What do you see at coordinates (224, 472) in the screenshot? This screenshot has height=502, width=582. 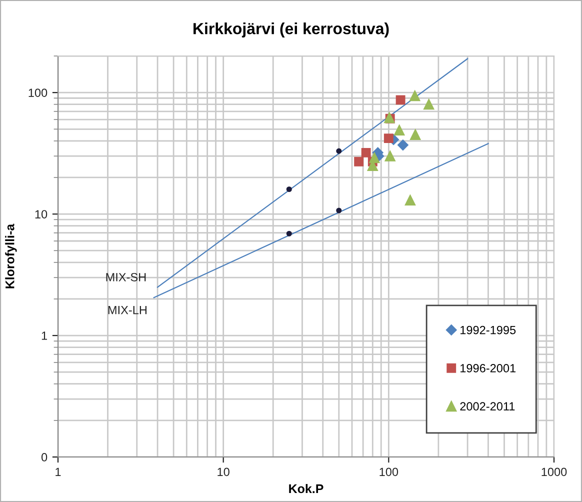 I see `x-tick-label: 10` at bounding box center [224, 472].